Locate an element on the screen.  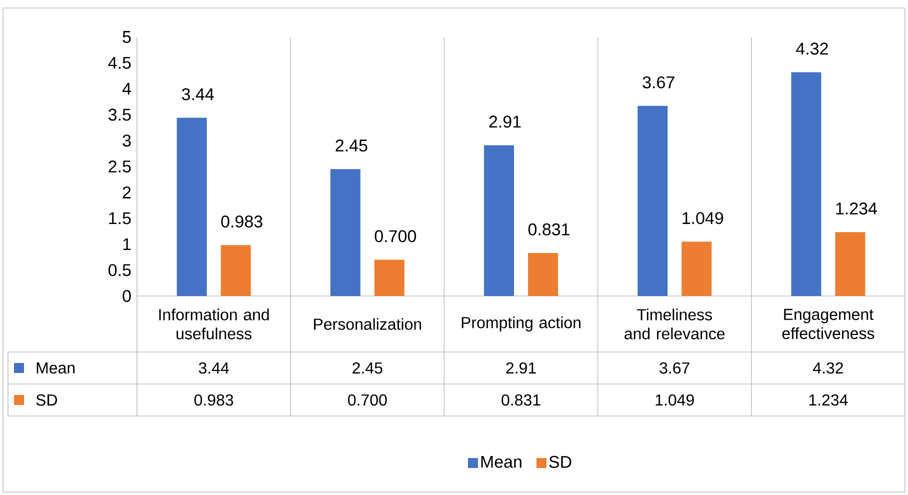
data-label: 2.91 is located at coordinates (521, 368).